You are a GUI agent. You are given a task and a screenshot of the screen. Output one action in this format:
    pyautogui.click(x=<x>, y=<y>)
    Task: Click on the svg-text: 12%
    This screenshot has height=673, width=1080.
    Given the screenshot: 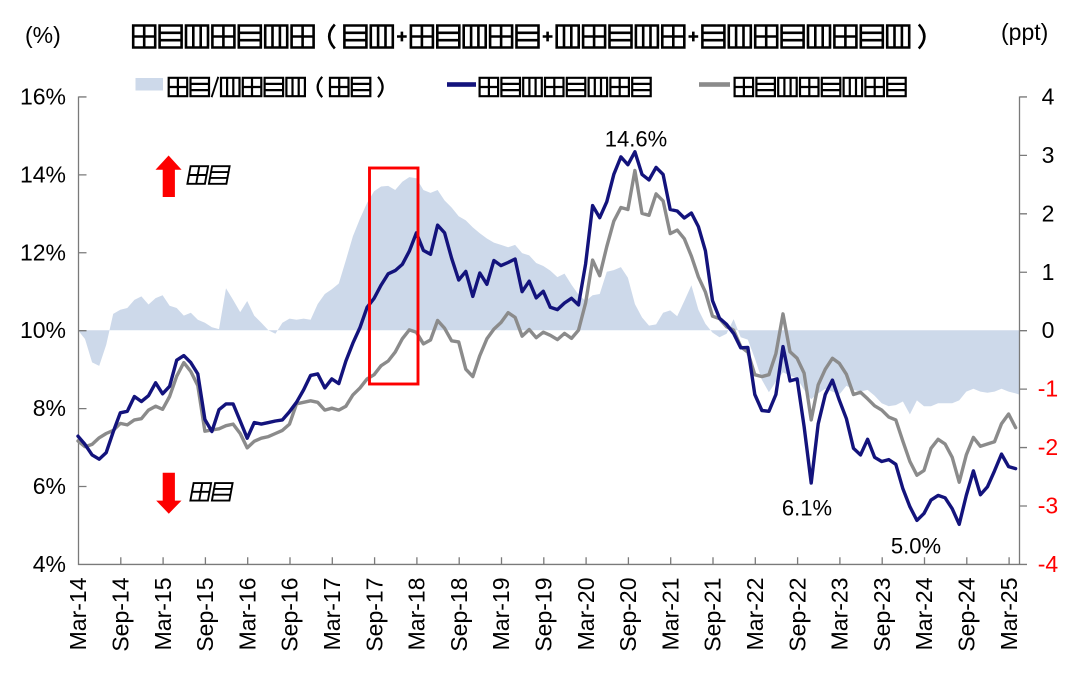 What is the action you would take?
    pyautogui.click(x=43, y=252)
    